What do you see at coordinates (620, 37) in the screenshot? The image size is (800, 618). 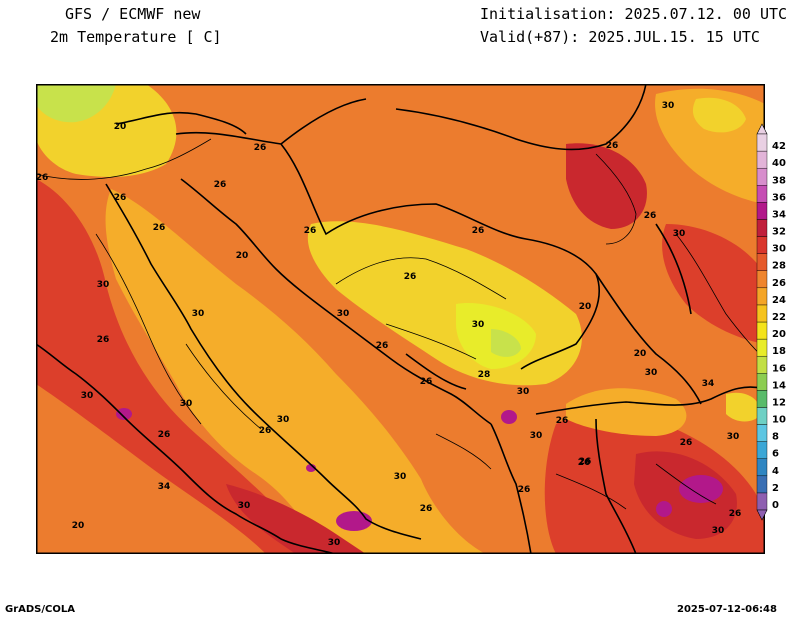 I see `valid-time: Valid(+87): 2025.JUL.15. 15 UTC` at bounding box center [620, 37].